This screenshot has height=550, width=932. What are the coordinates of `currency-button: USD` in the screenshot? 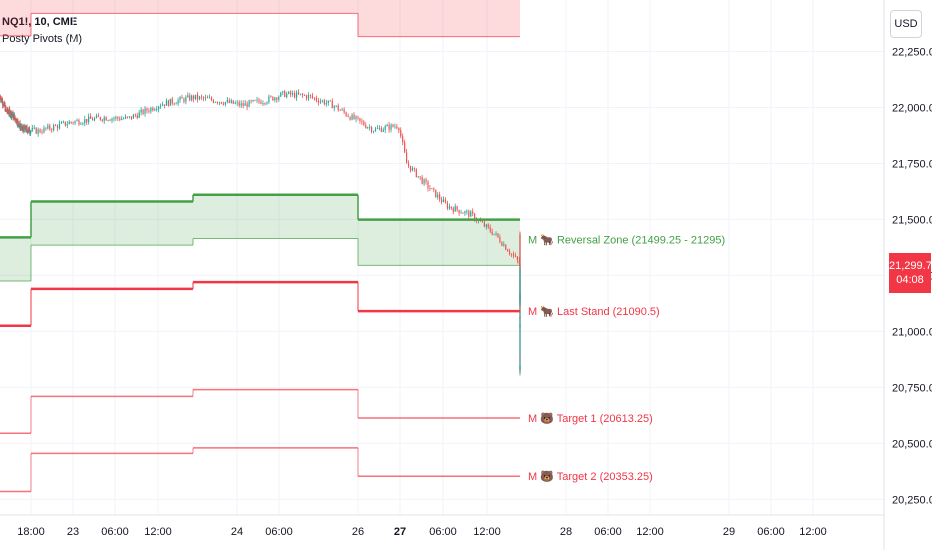 It's located at (906, 24).